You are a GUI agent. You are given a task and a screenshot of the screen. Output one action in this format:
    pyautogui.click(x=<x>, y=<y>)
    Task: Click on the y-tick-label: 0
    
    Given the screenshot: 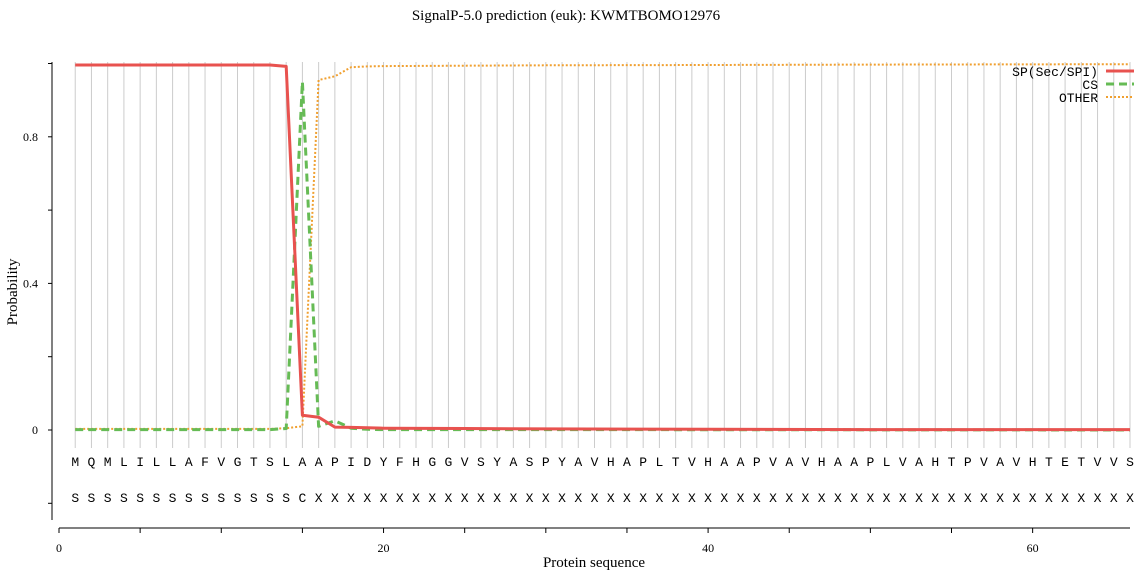 What is the action you would take?
    pyautogui.click(x=35, y=430)
    